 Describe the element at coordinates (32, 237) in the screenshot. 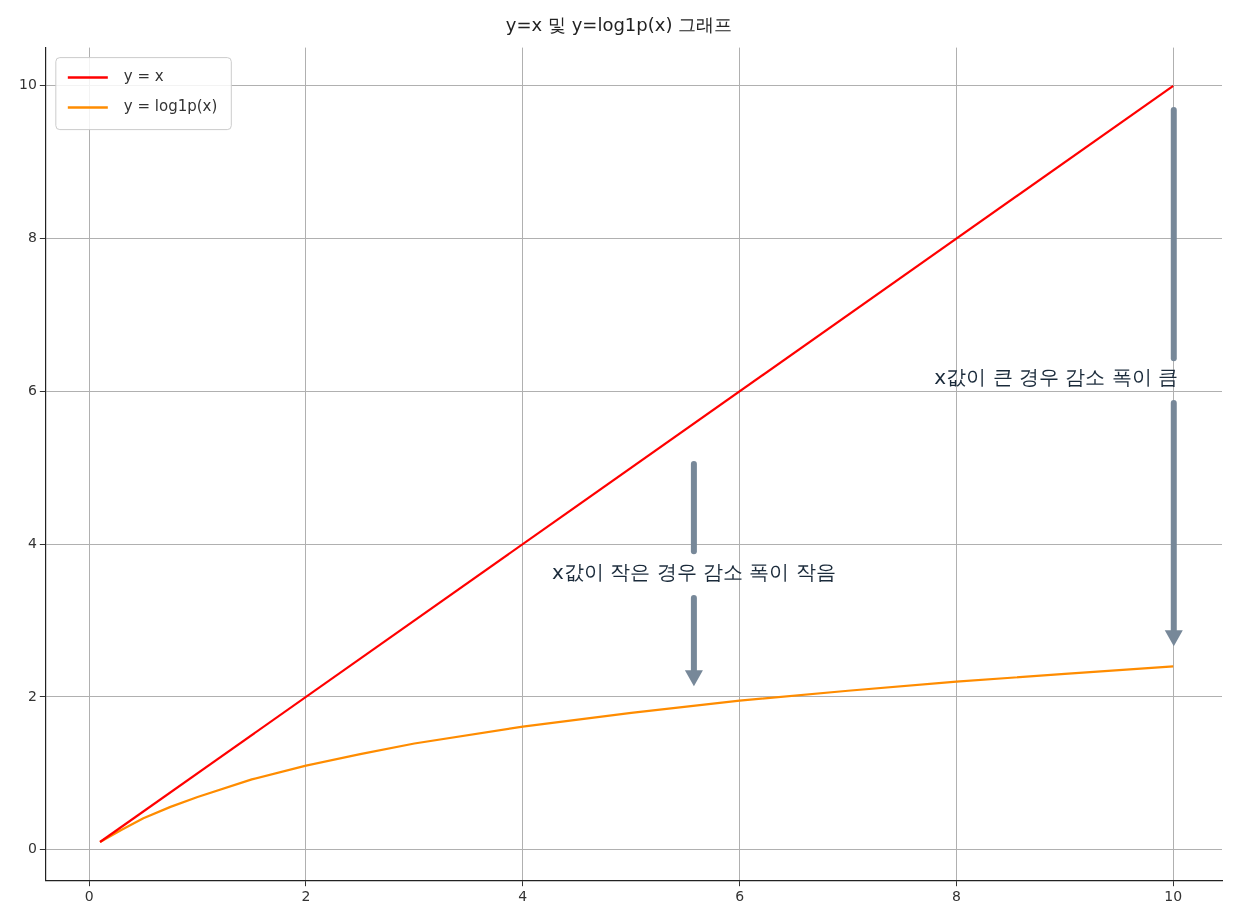

I see `y-tick-label: 8` at that location.